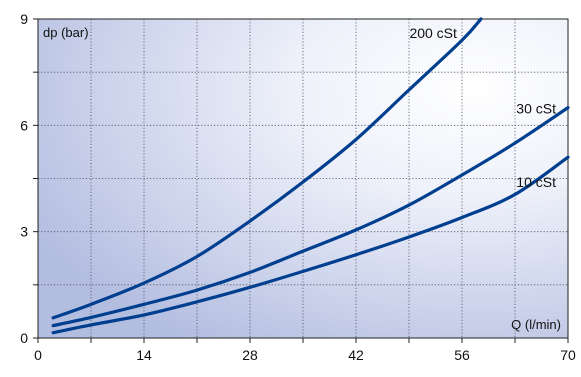 Image resolution: width=581 pixels, height=377 pixels. I want to click on x-tick-labels: 0 14 28 42 56 70, so click(305, 355).